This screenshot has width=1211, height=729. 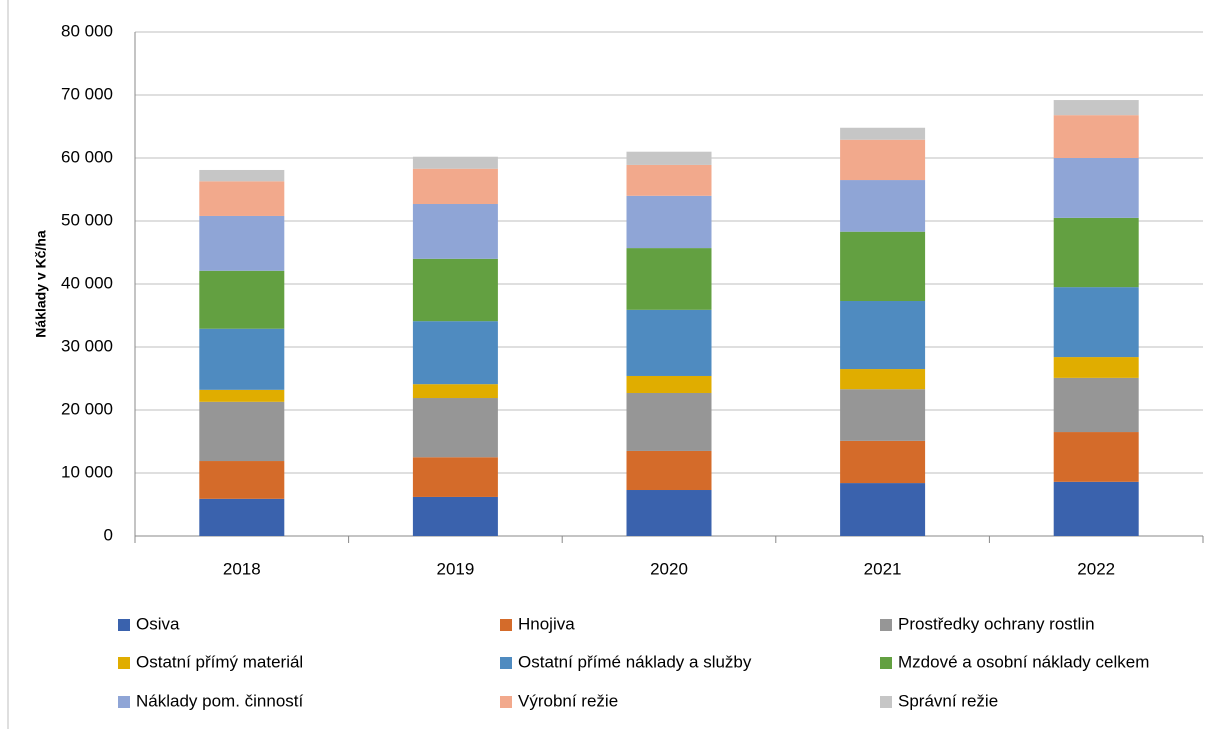 I want to click on x-tick-label: 2021, so click(x=883, y=568).